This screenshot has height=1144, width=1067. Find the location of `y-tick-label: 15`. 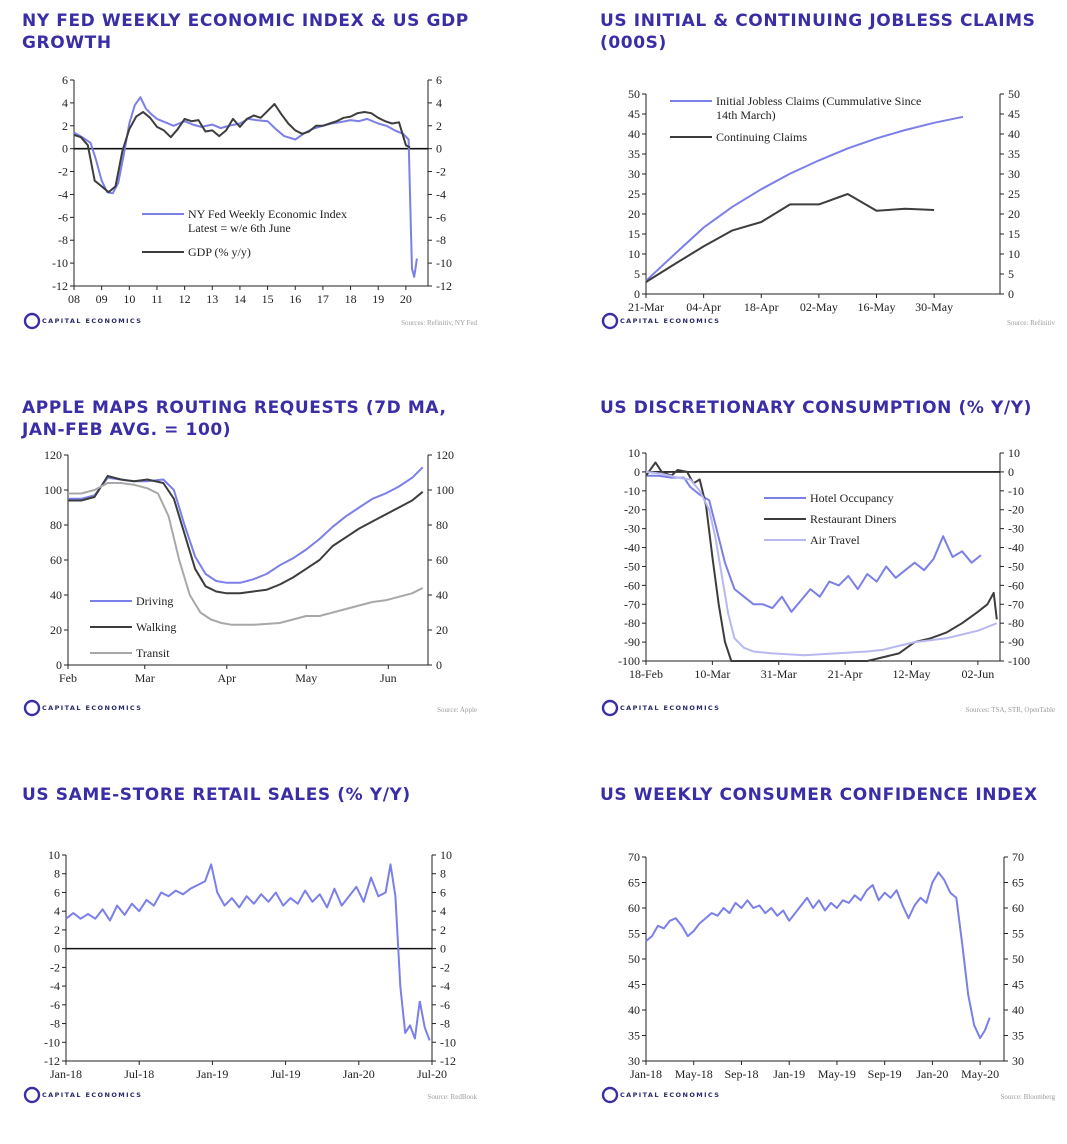

y-tick-label: 15 is located at coordinates (634, 234).